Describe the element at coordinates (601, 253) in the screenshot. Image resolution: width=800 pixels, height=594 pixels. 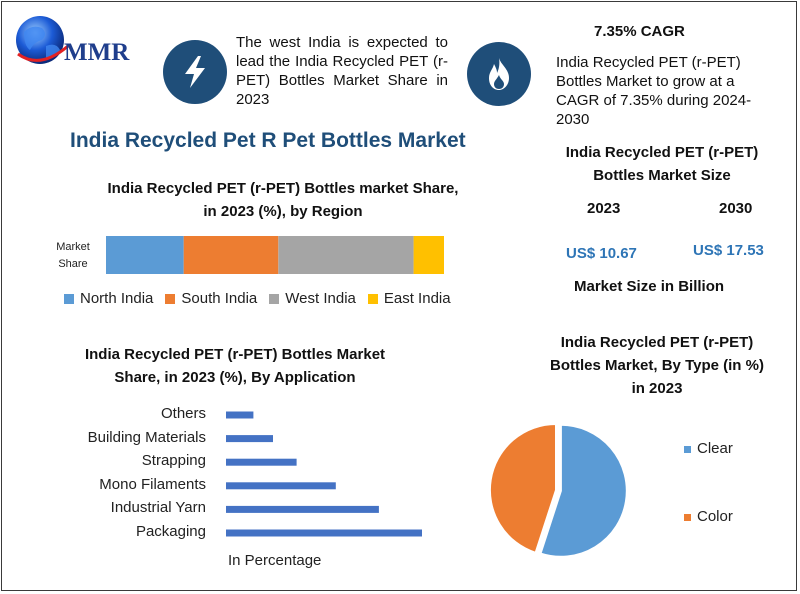
I see `value-2023: US$ 10.67` at that location.